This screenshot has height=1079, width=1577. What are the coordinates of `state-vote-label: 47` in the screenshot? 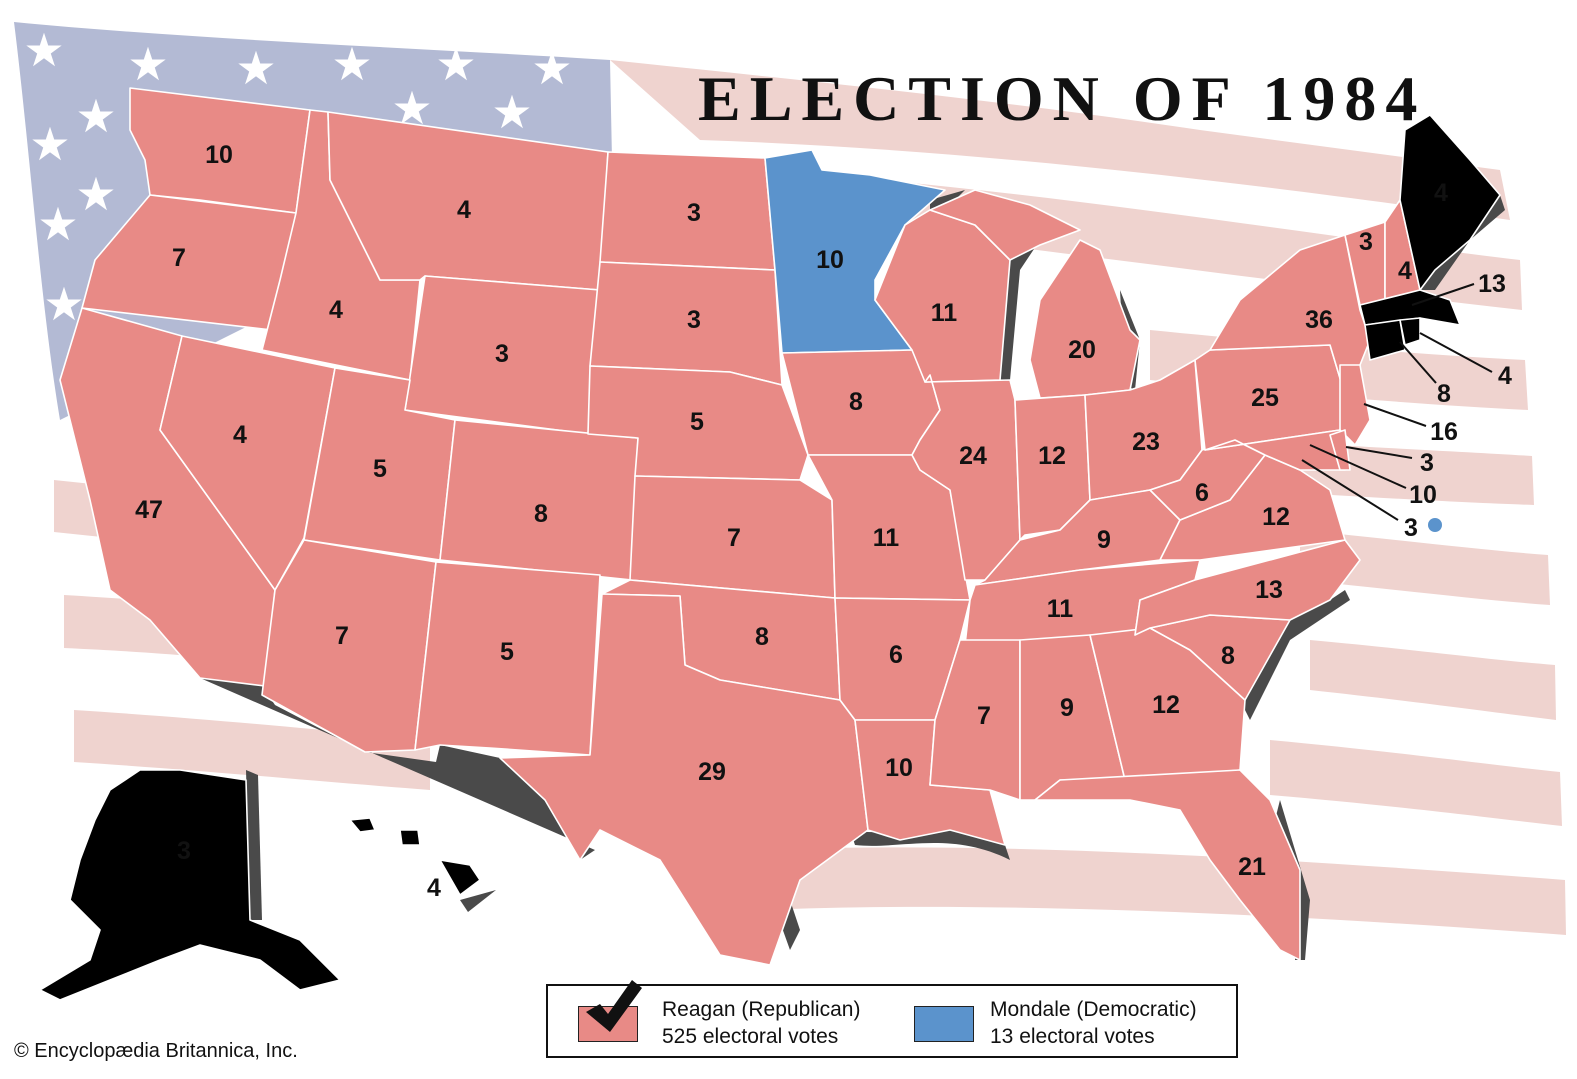 It's located at (149, 510).